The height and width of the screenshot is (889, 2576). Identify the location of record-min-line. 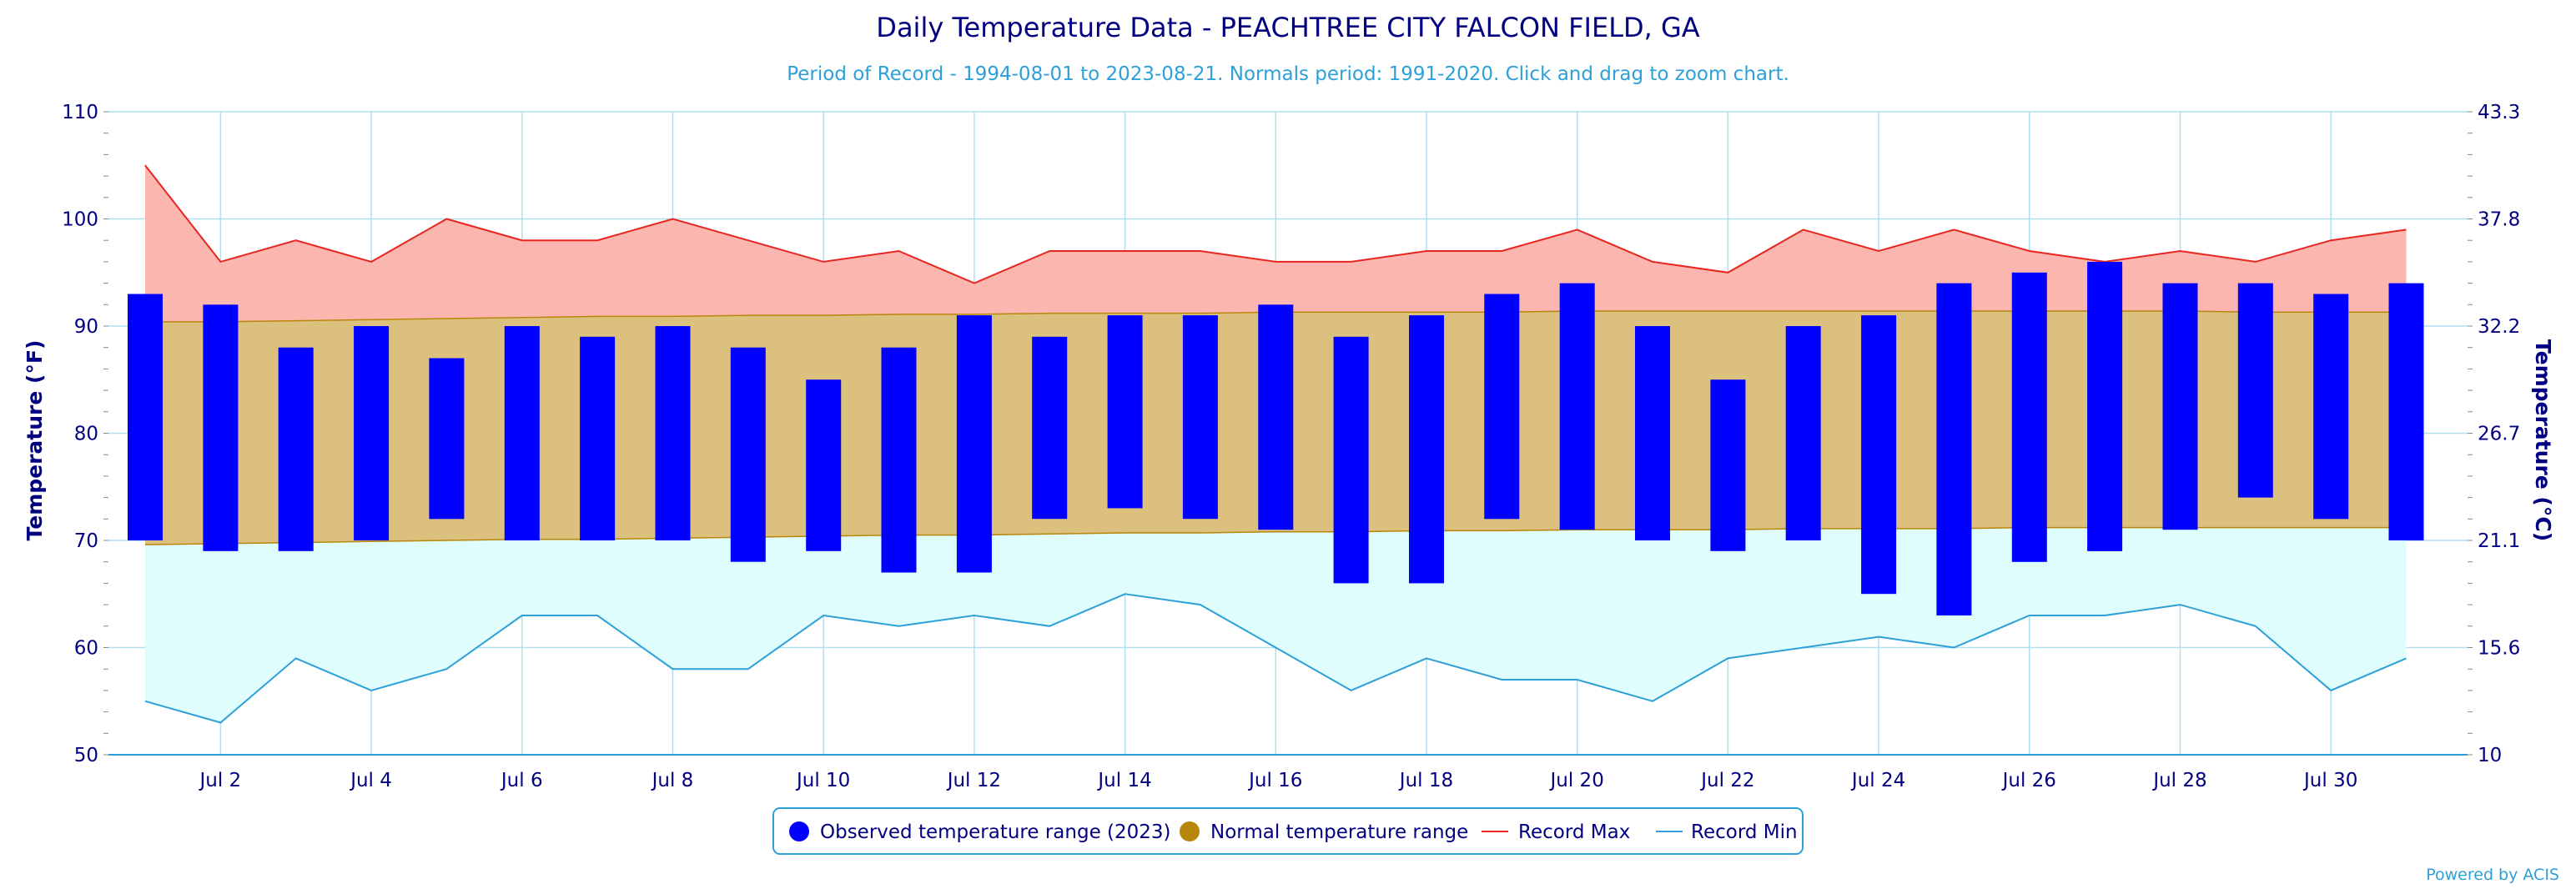
(1275, 658).